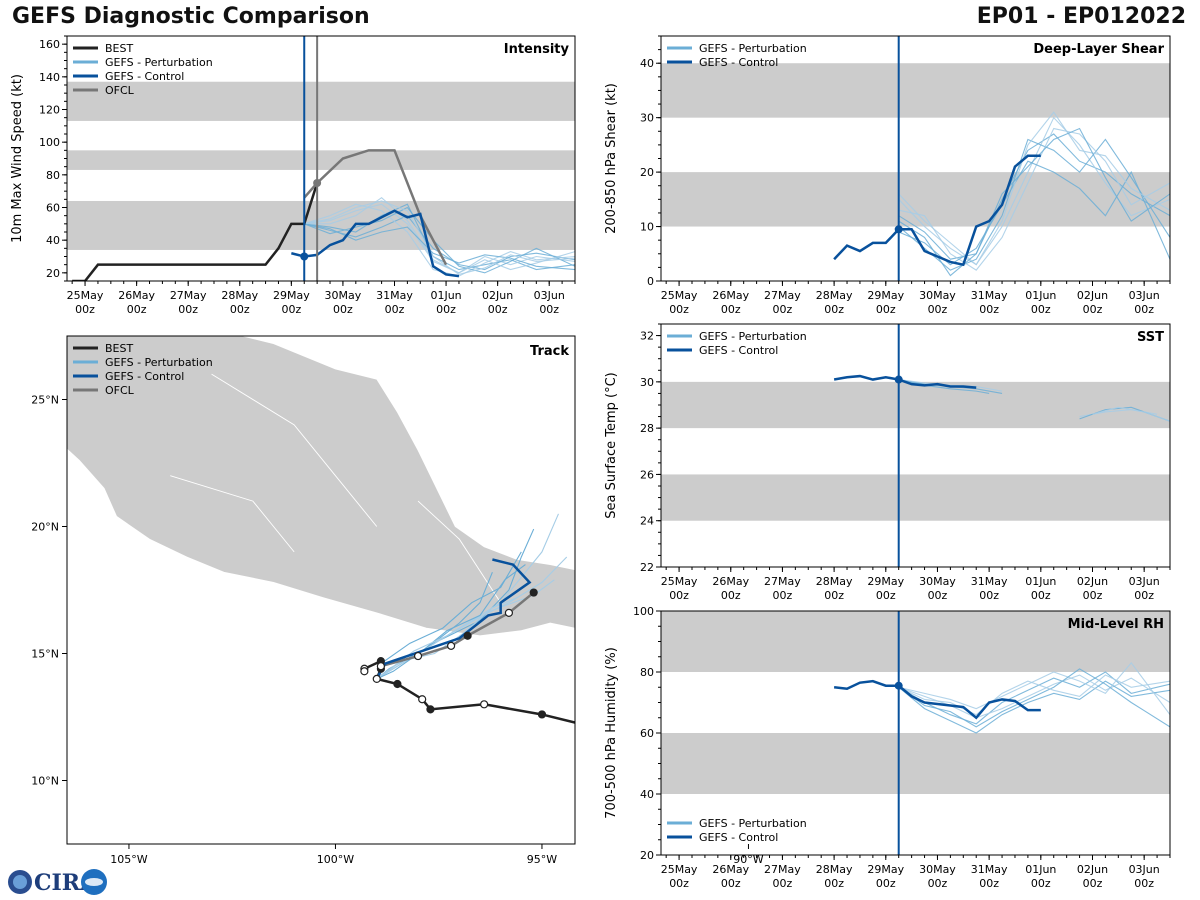  What do you see at coordinates (1116, 624) in the screenshot?
I see `panel-title: Mid-Level RH` at bounding box center [1116, 624].